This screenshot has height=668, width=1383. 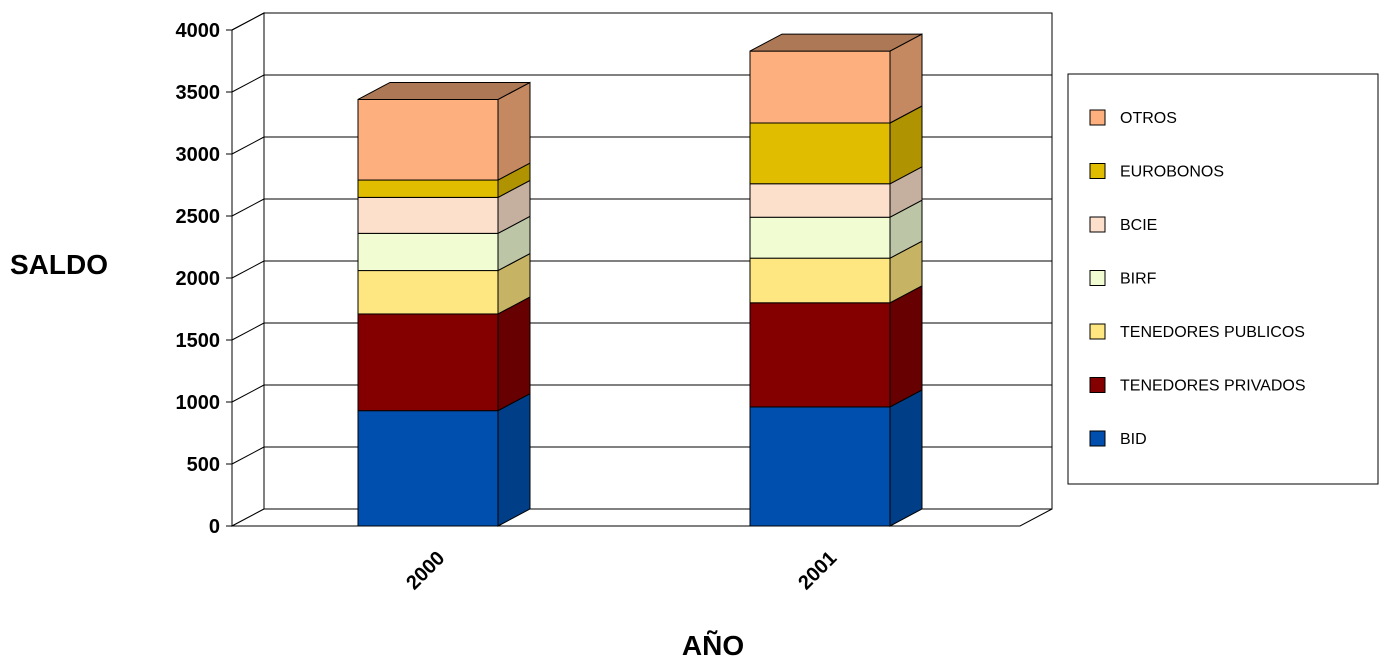 What do you see at coordinates (1213, 386) in the screenshot?
I see `legend-label-tenedores-privados: TENEDORES PRIVADOS` at bounding box center [1213, 386].